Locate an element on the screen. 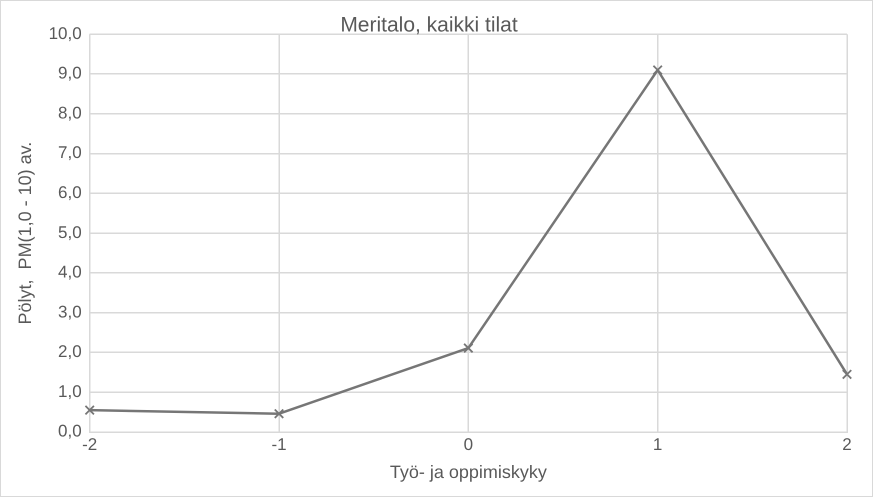  y-tick-label: 6,0 is located at coordinates (70, 192).